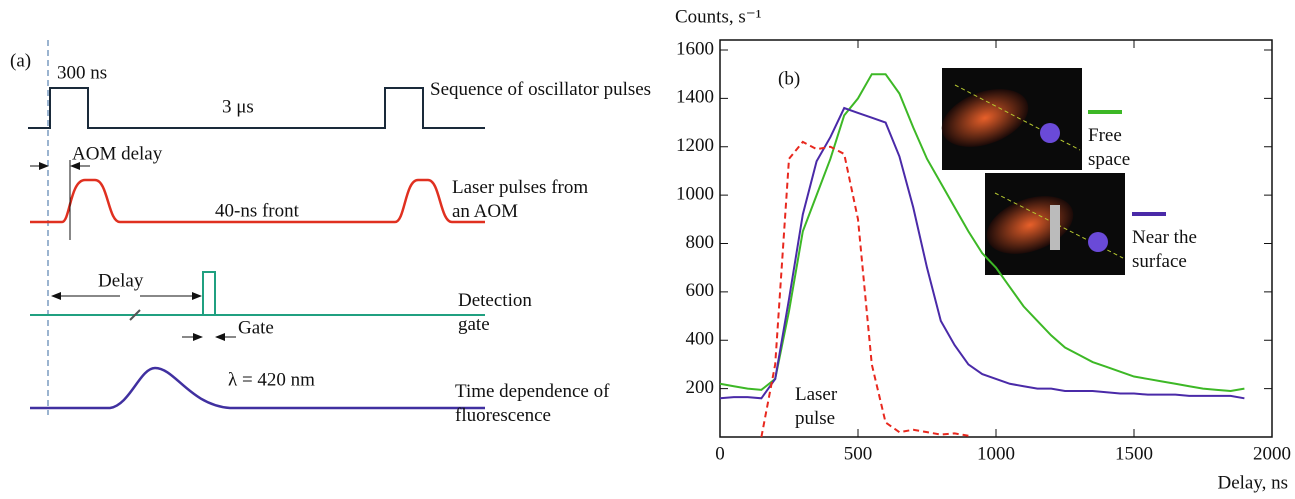  Describe the element at coordinates (135, 315) in the screenshot. I see `break` at that location.